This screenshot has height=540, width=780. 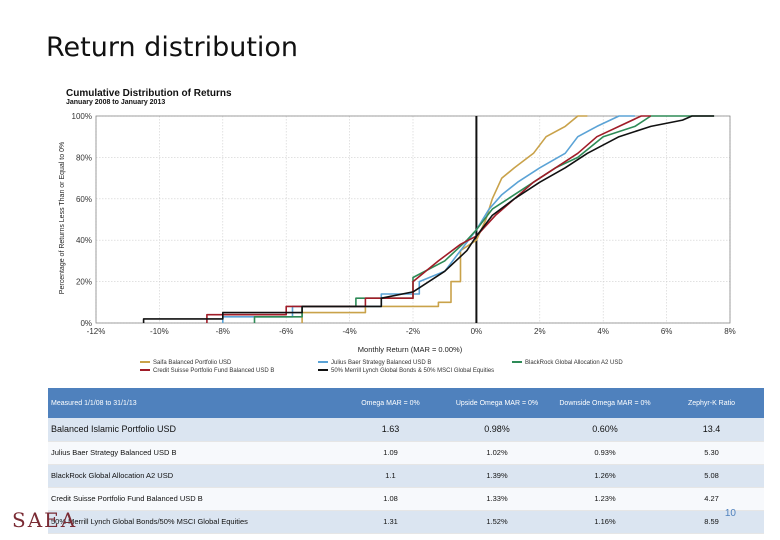 What do you see at coordinates (711, 453) in the screenshot?
I see `cell-zephyr: 5.30` at bounding box center [711, 453].